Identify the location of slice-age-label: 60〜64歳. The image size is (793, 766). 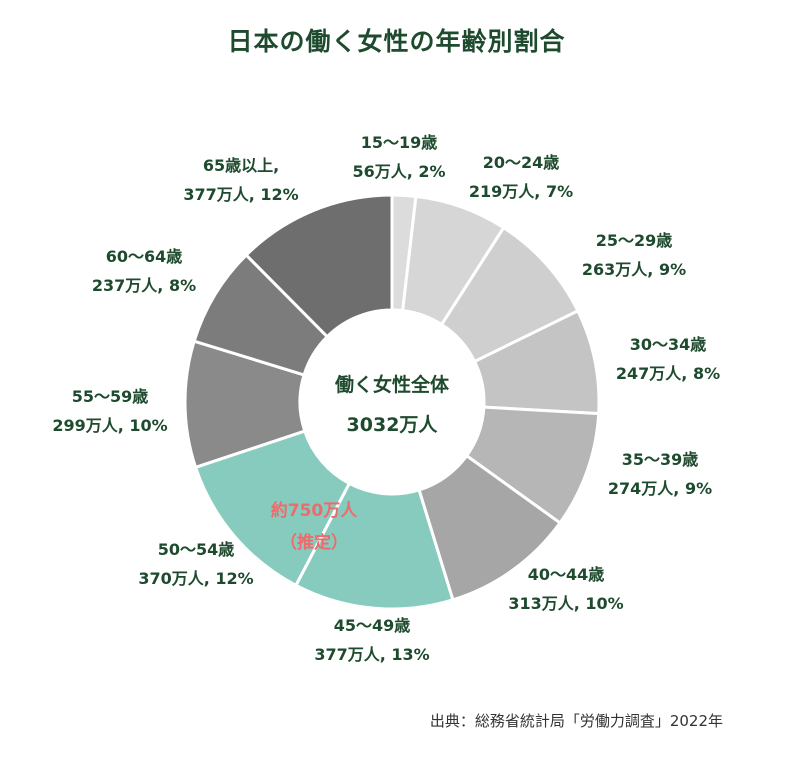
(144, 256).